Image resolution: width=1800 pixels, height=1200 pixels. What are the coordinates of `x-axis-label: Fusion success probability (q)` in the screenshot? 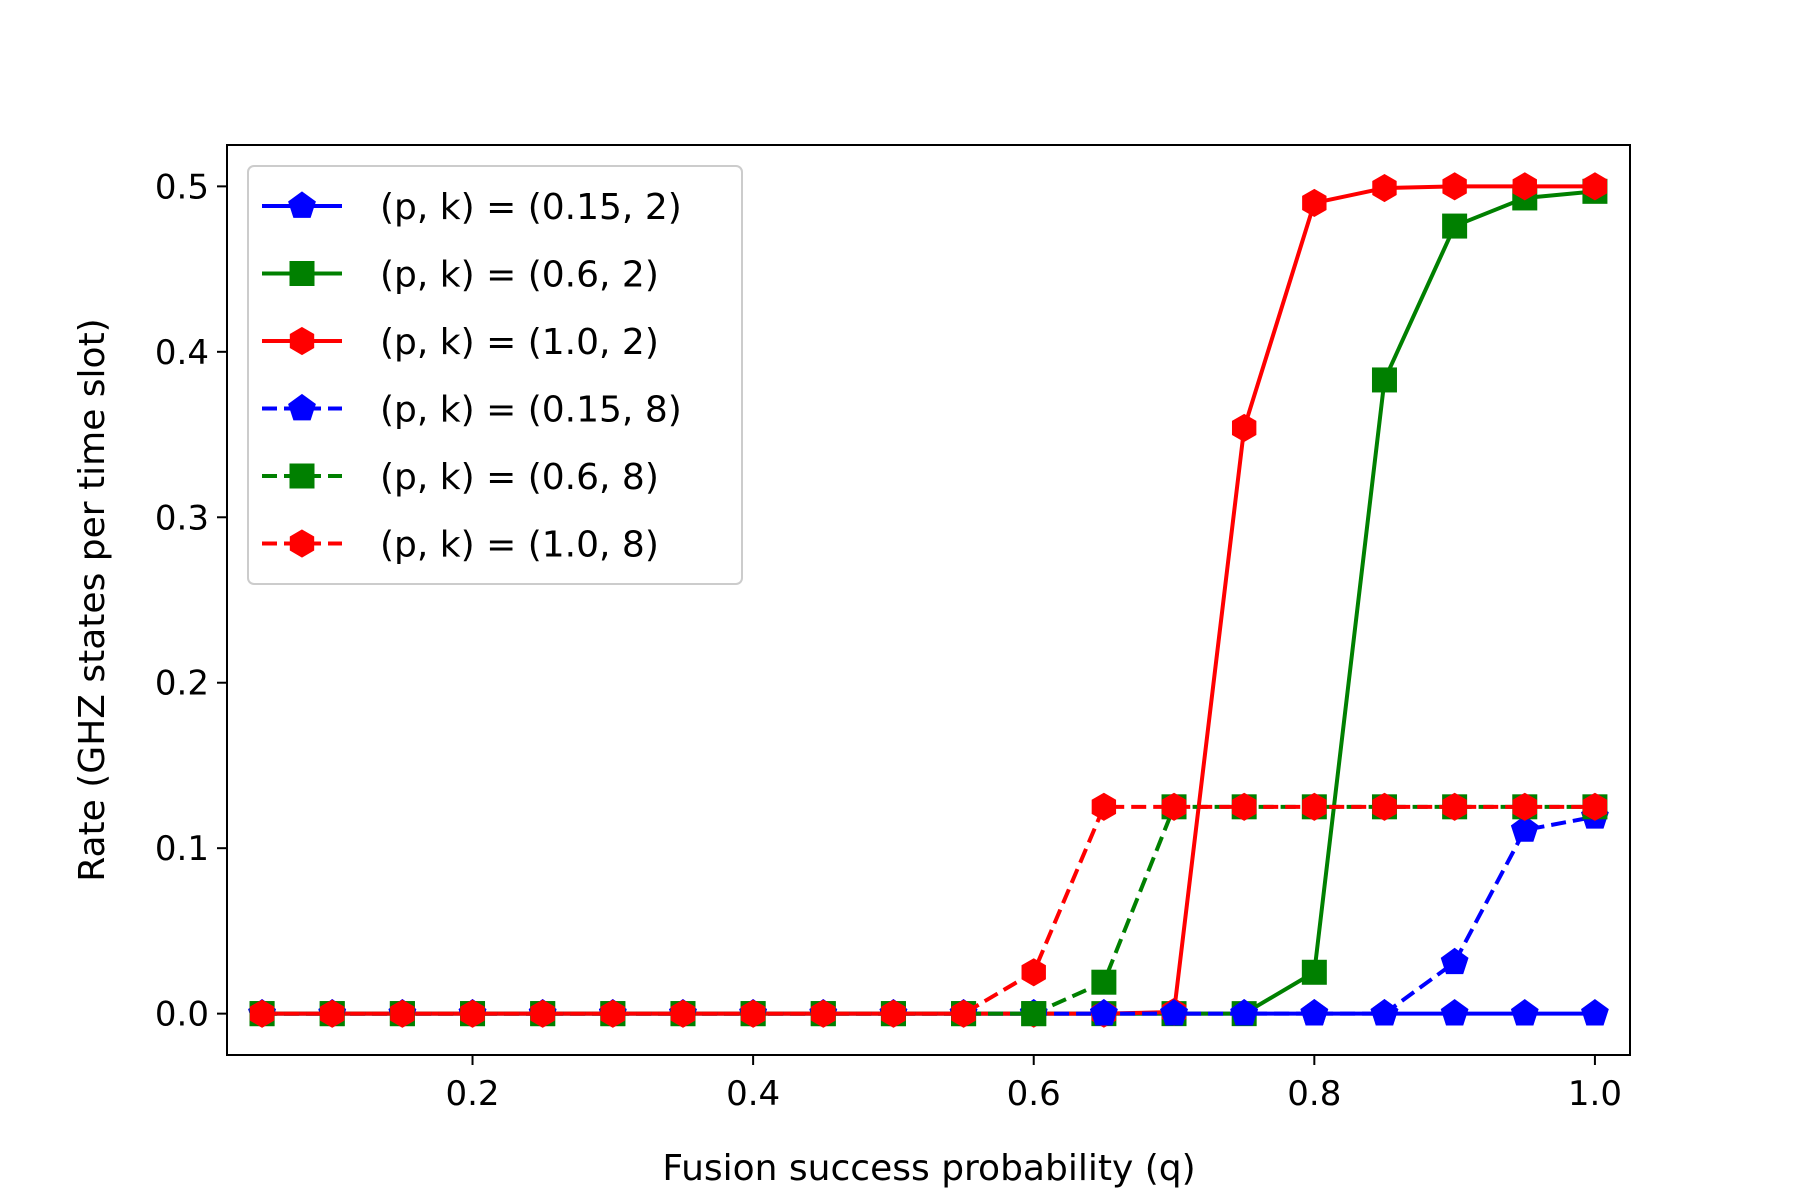 It's located at (928, 1168).